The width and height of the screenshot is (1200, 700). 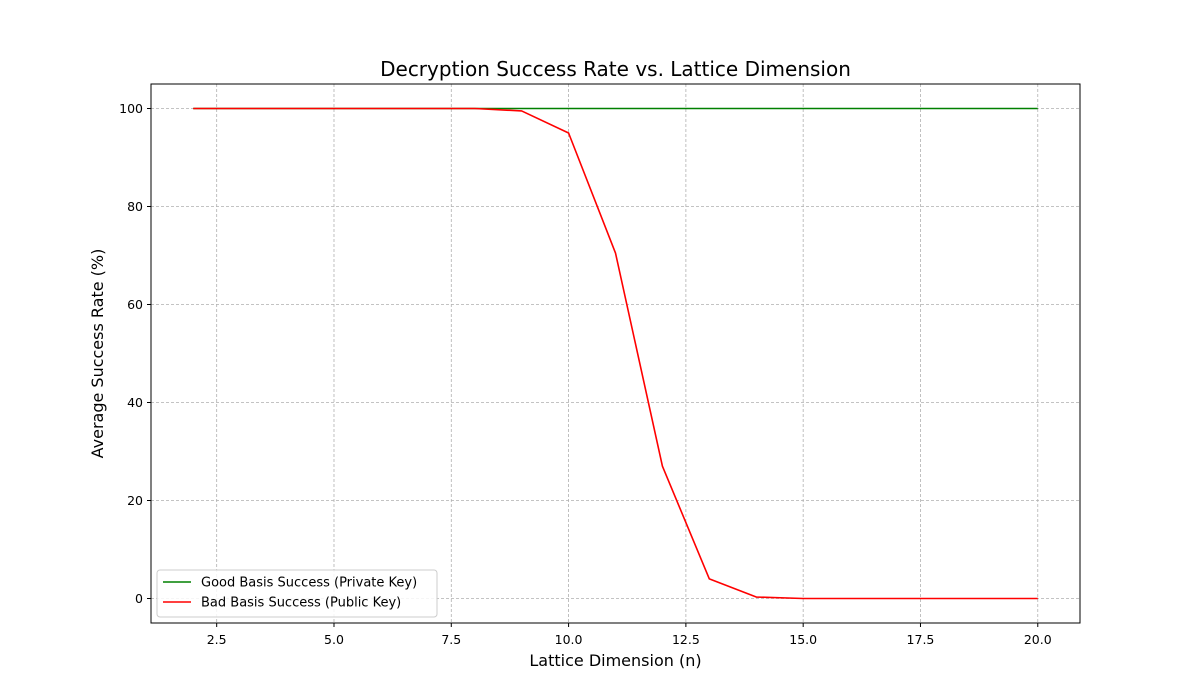 I want to click on x-tick-label: 10.0, so click(x=569, y=639).